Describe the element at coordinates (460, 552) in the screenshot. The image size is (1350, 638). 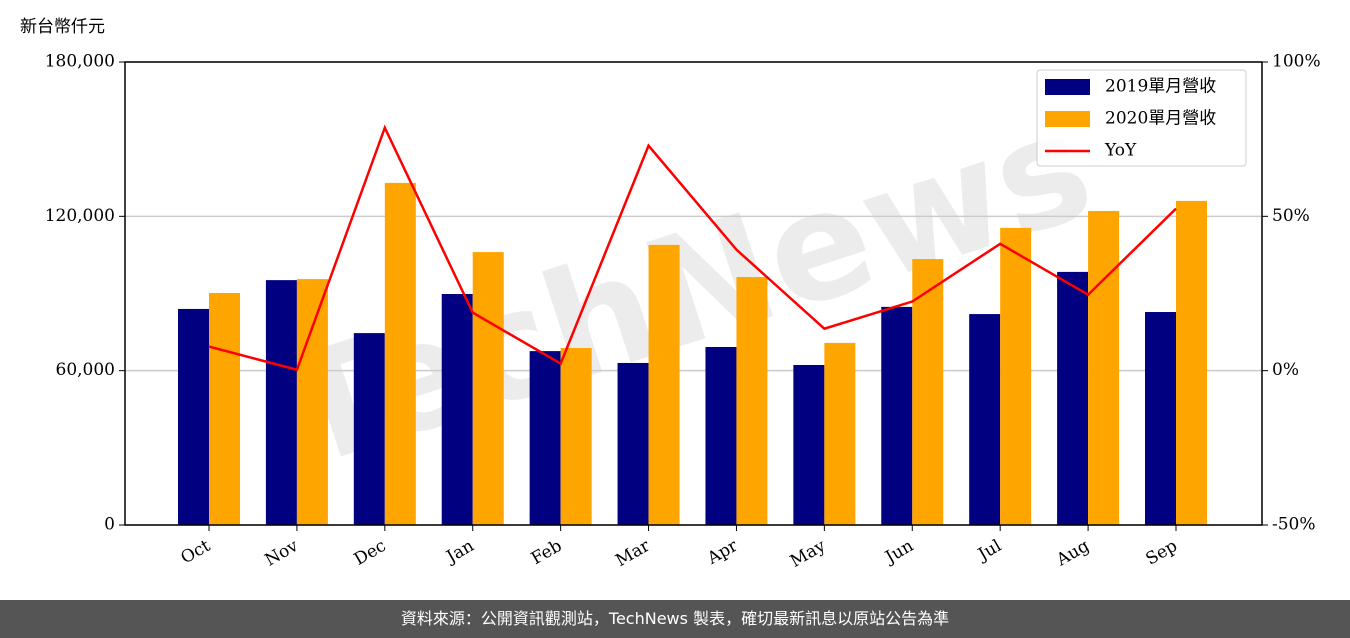
I see `x-tick-label: Jan` at that location.